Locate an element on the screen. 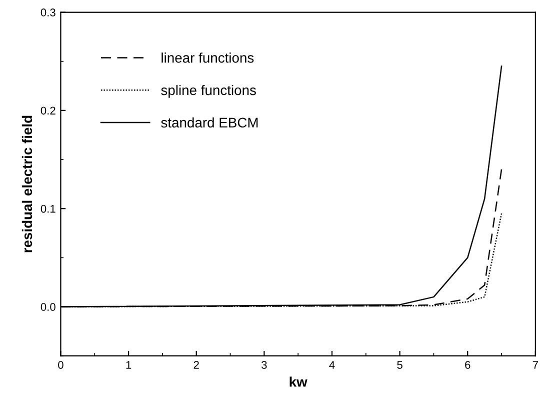 This screenshot has width=552, height=409. y-tick-label: 0.3 is located at coordinates (48, 12).